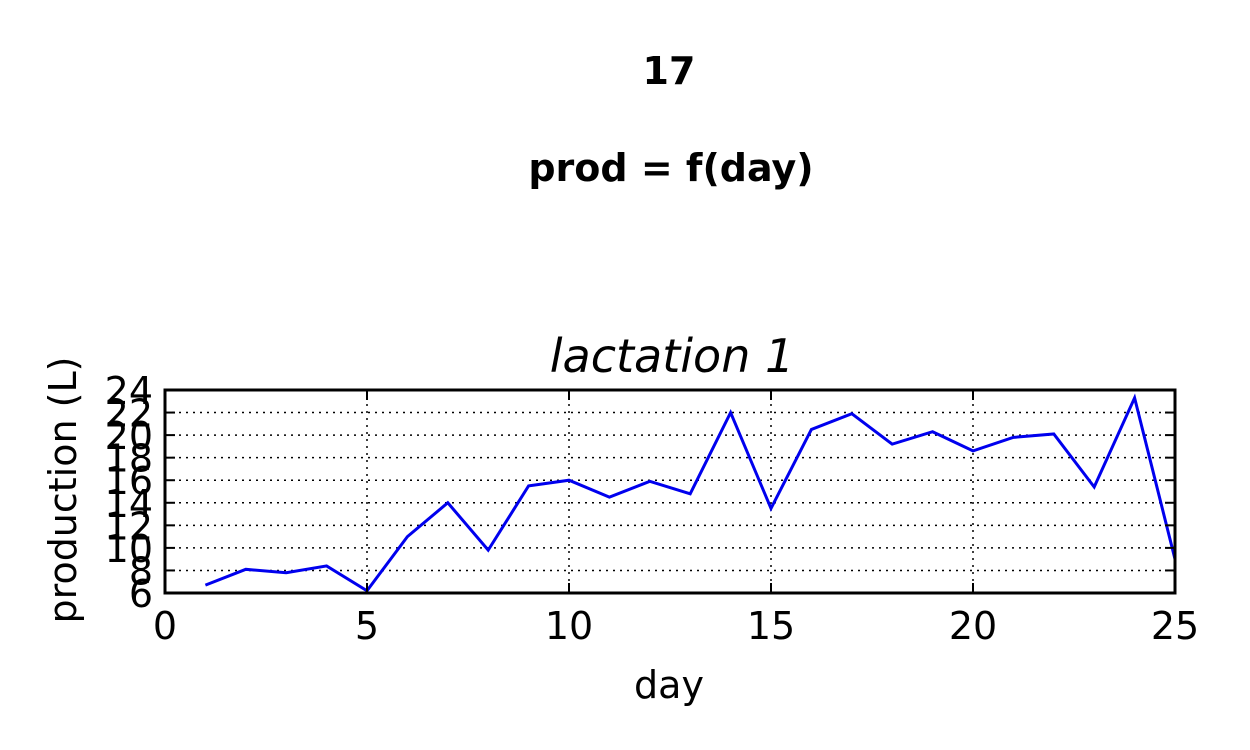 Image resolution: width=1250 pixels, height=750 pixels. I want to click on y-tick-label-4: 14, so click(129, 504).